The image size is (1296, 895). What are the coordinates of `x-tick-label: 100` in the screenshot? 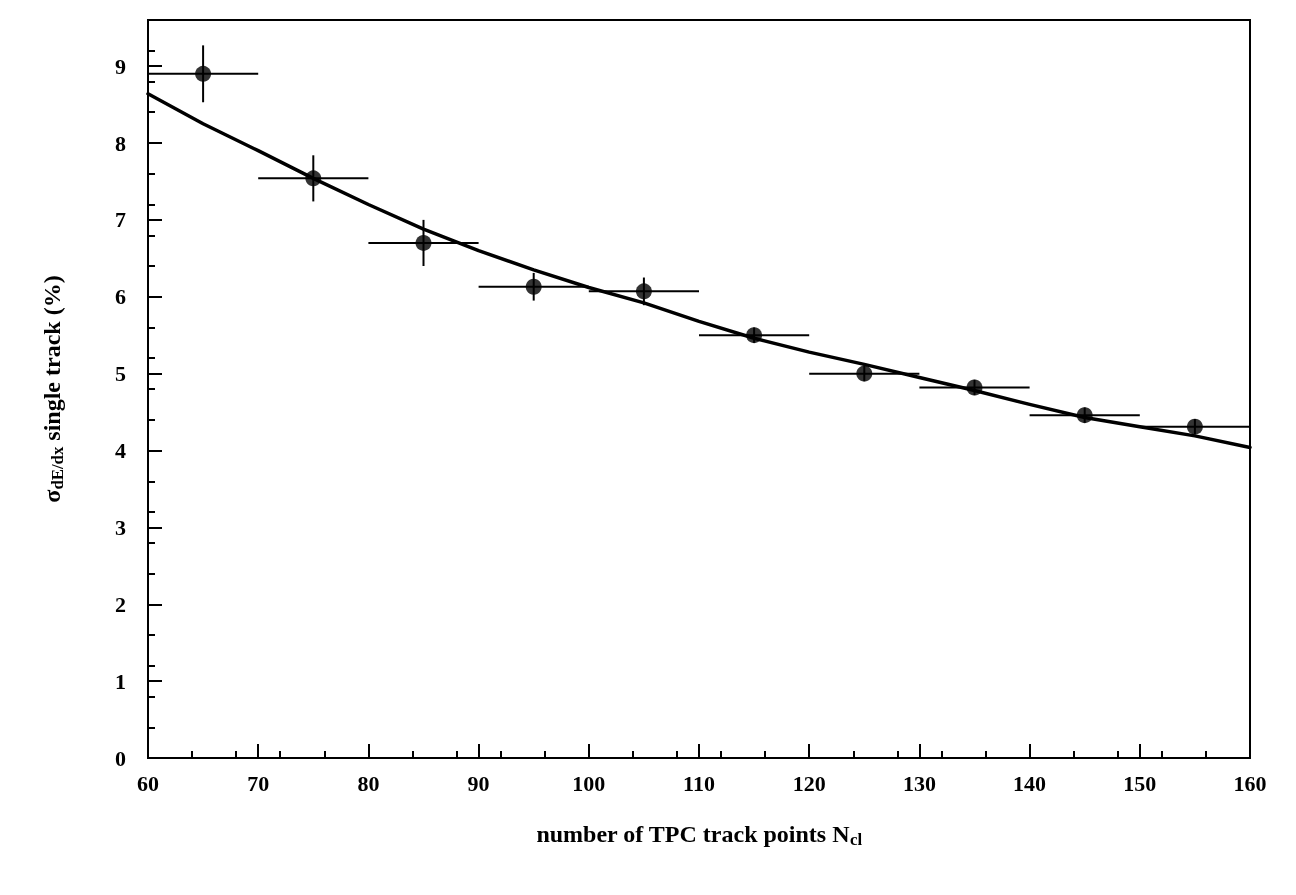 It's located at (589, 783).